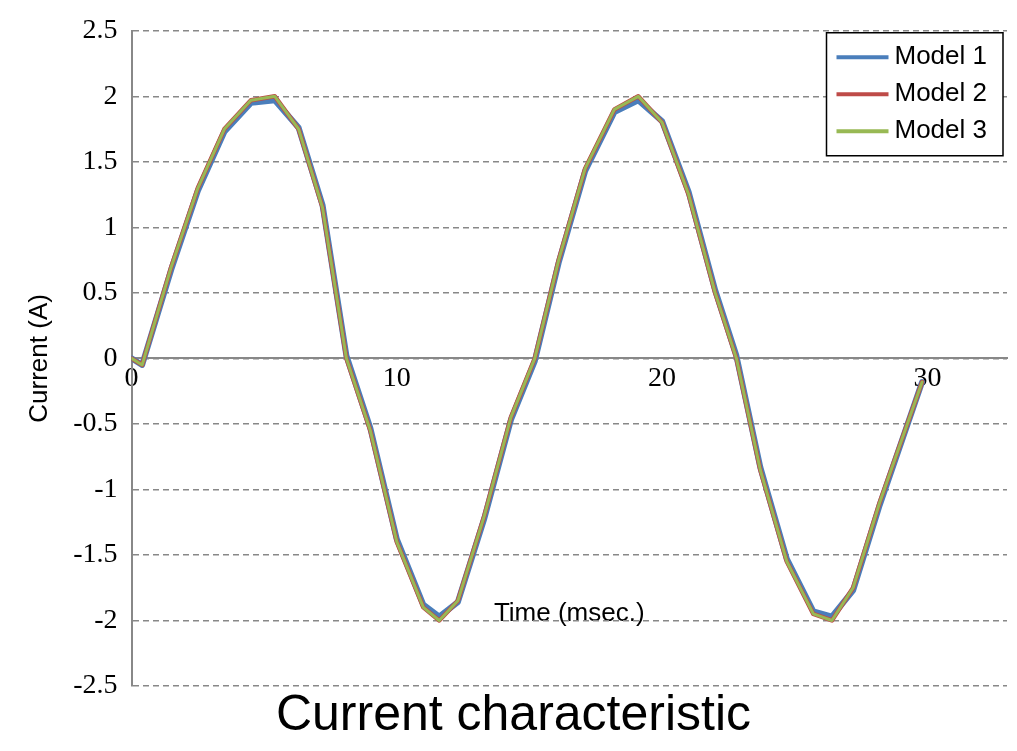 The image size is (1017, 751). What do you see at coordinates (37, 358) in the screenshot?
I see `y-axis-title: Current (A)` at bounding box center [37, 358].